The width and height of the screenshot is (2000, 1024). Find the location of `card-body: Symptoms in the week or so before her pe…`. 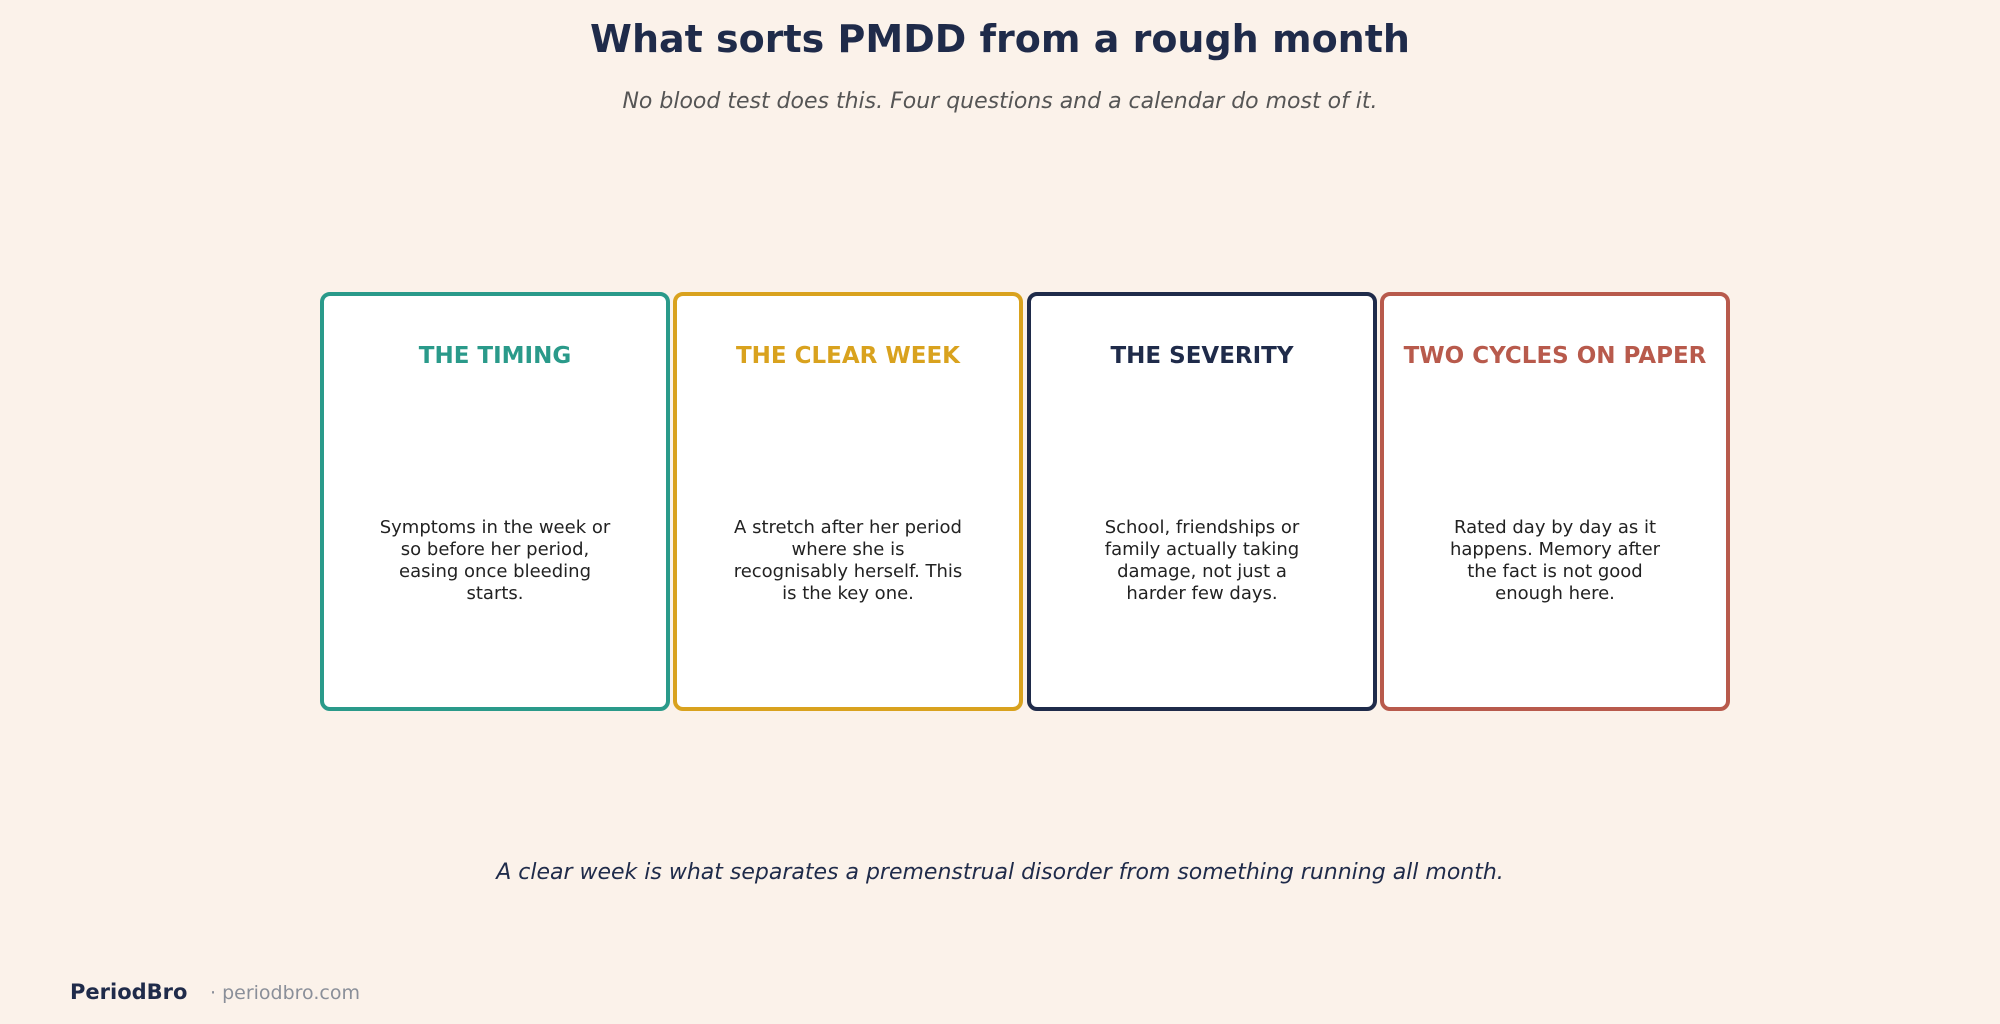

card-body: Symptoms in the week or so before her pe… is located at coordinates (495, 560).